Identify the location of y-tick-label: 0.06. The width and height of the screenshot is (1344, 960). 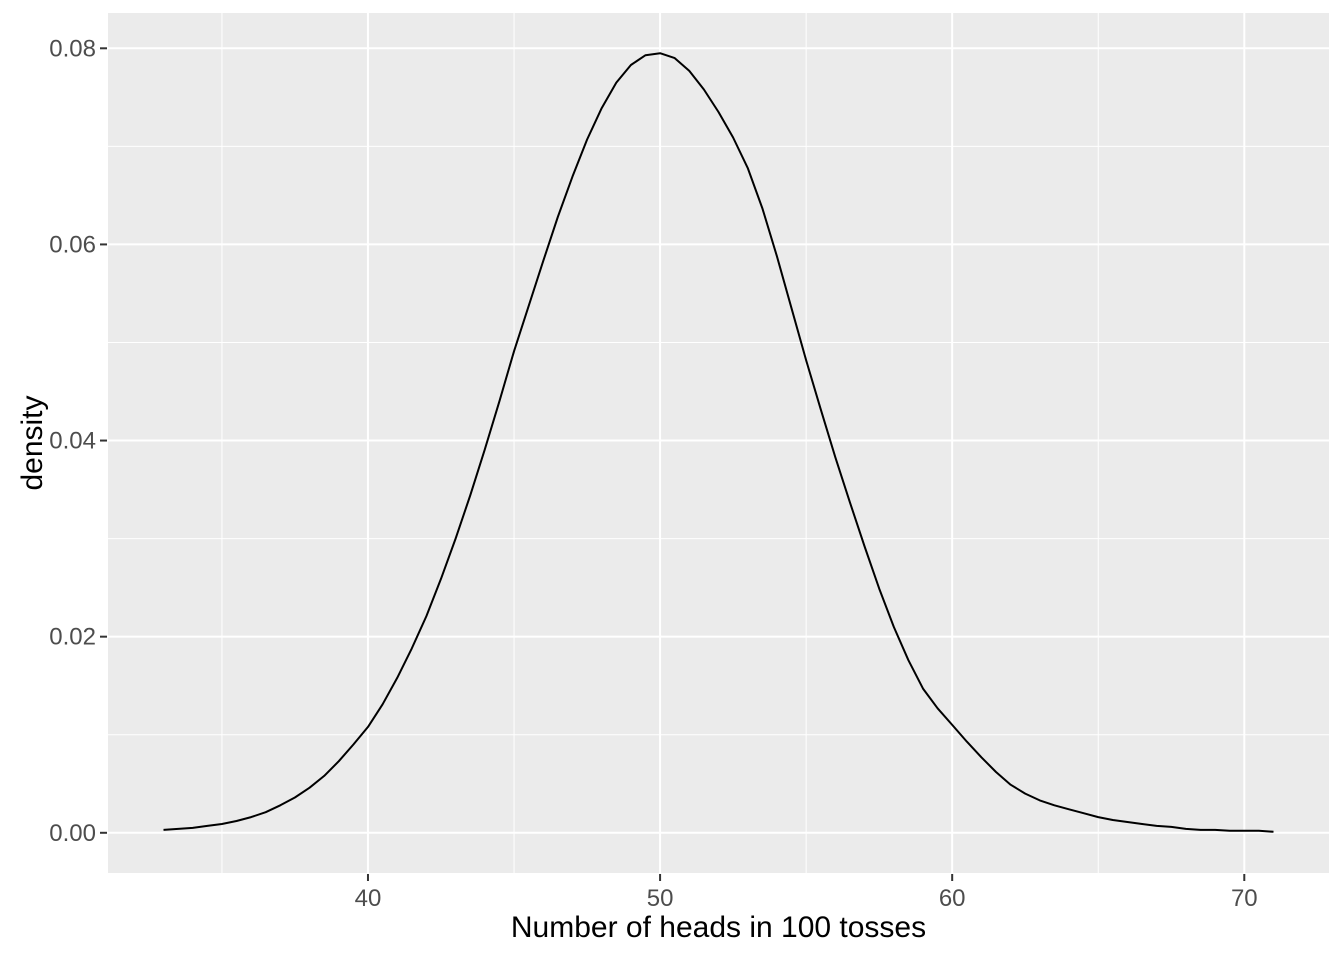
(72, 244).